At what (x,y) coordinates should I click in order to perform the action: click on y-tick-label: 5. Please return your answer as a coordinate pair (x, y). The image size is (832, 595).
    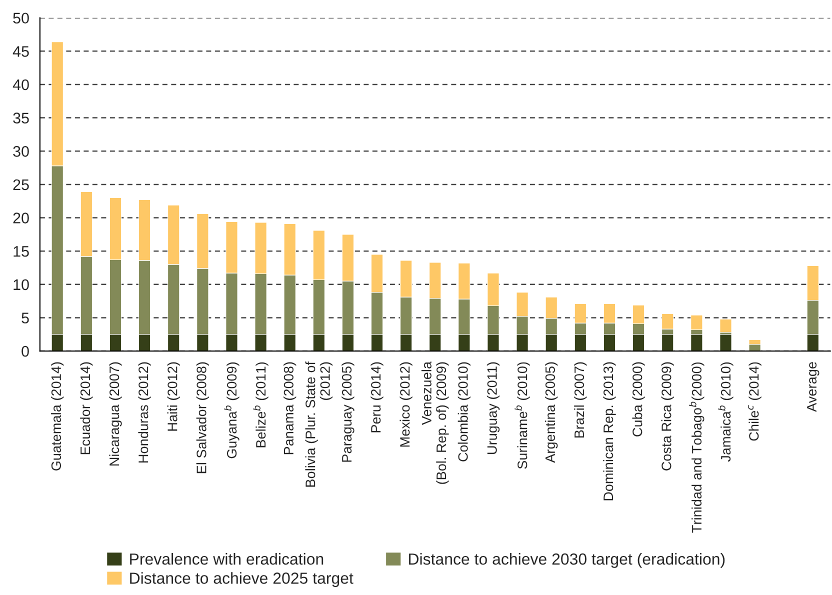
    Looking at the image, I should click on (25, 318).